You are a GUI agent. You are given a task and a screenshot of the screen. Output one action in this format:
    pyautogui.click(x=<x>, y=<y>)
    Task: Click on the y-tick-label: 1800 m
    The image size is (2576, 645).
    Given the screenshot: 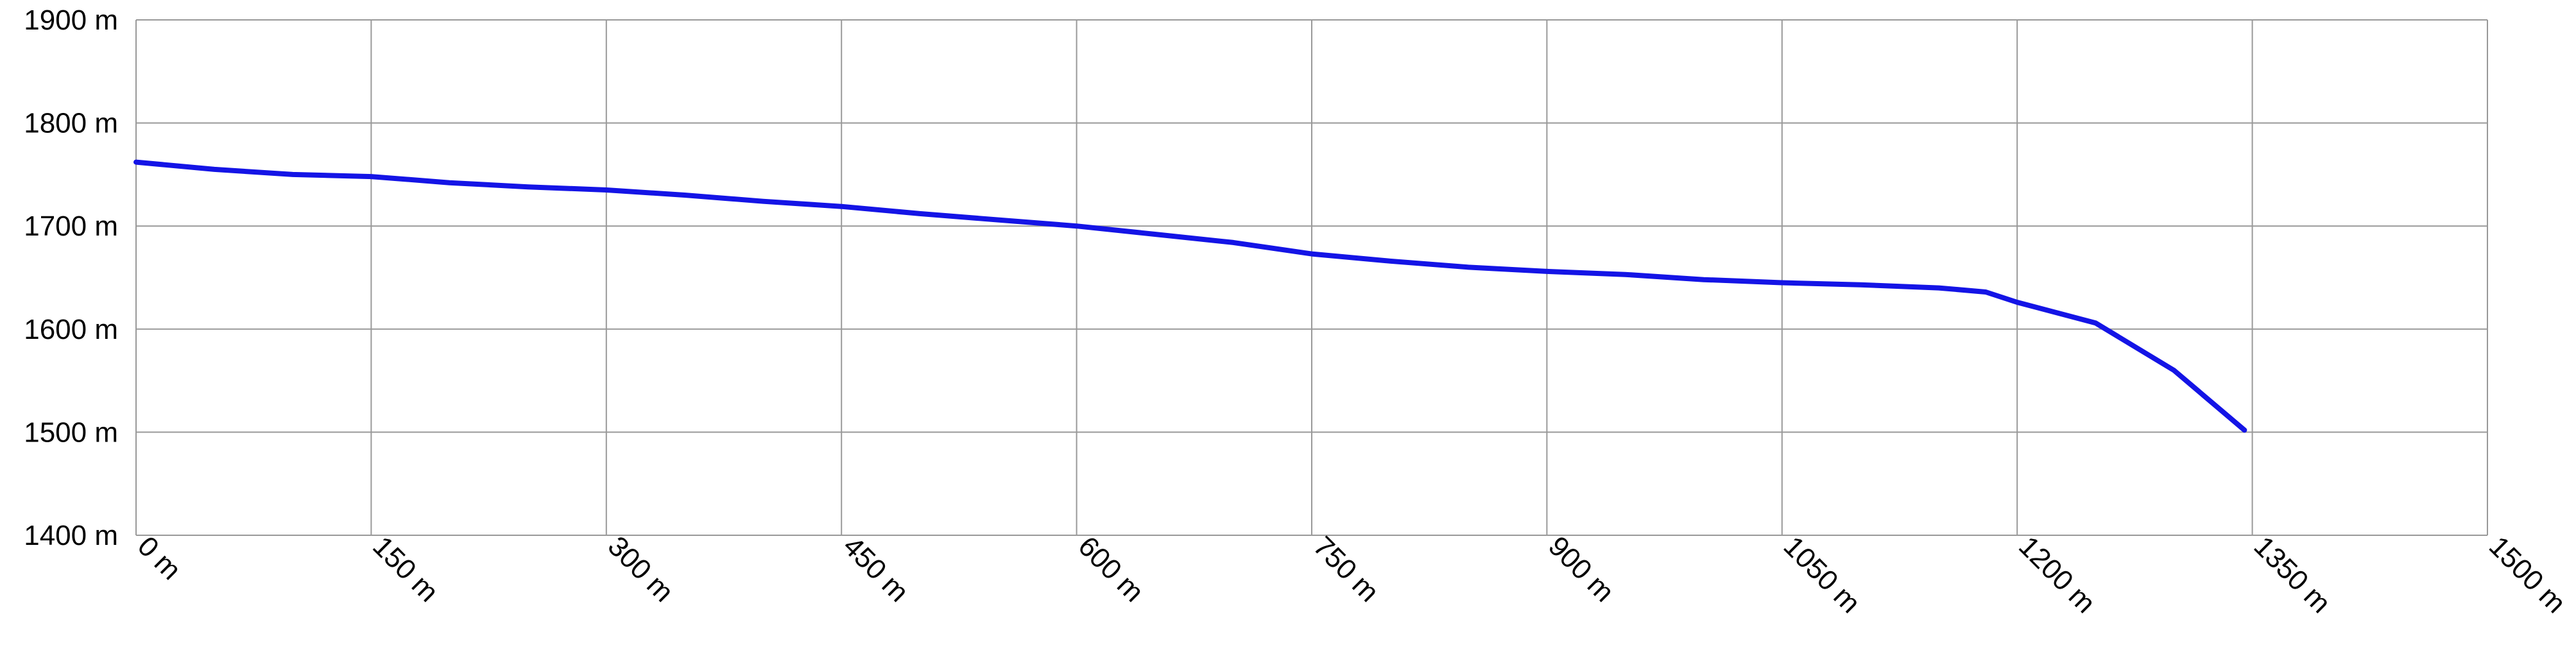 What is the action you would take?
    pyautogui.click(x=71, y=123)
    